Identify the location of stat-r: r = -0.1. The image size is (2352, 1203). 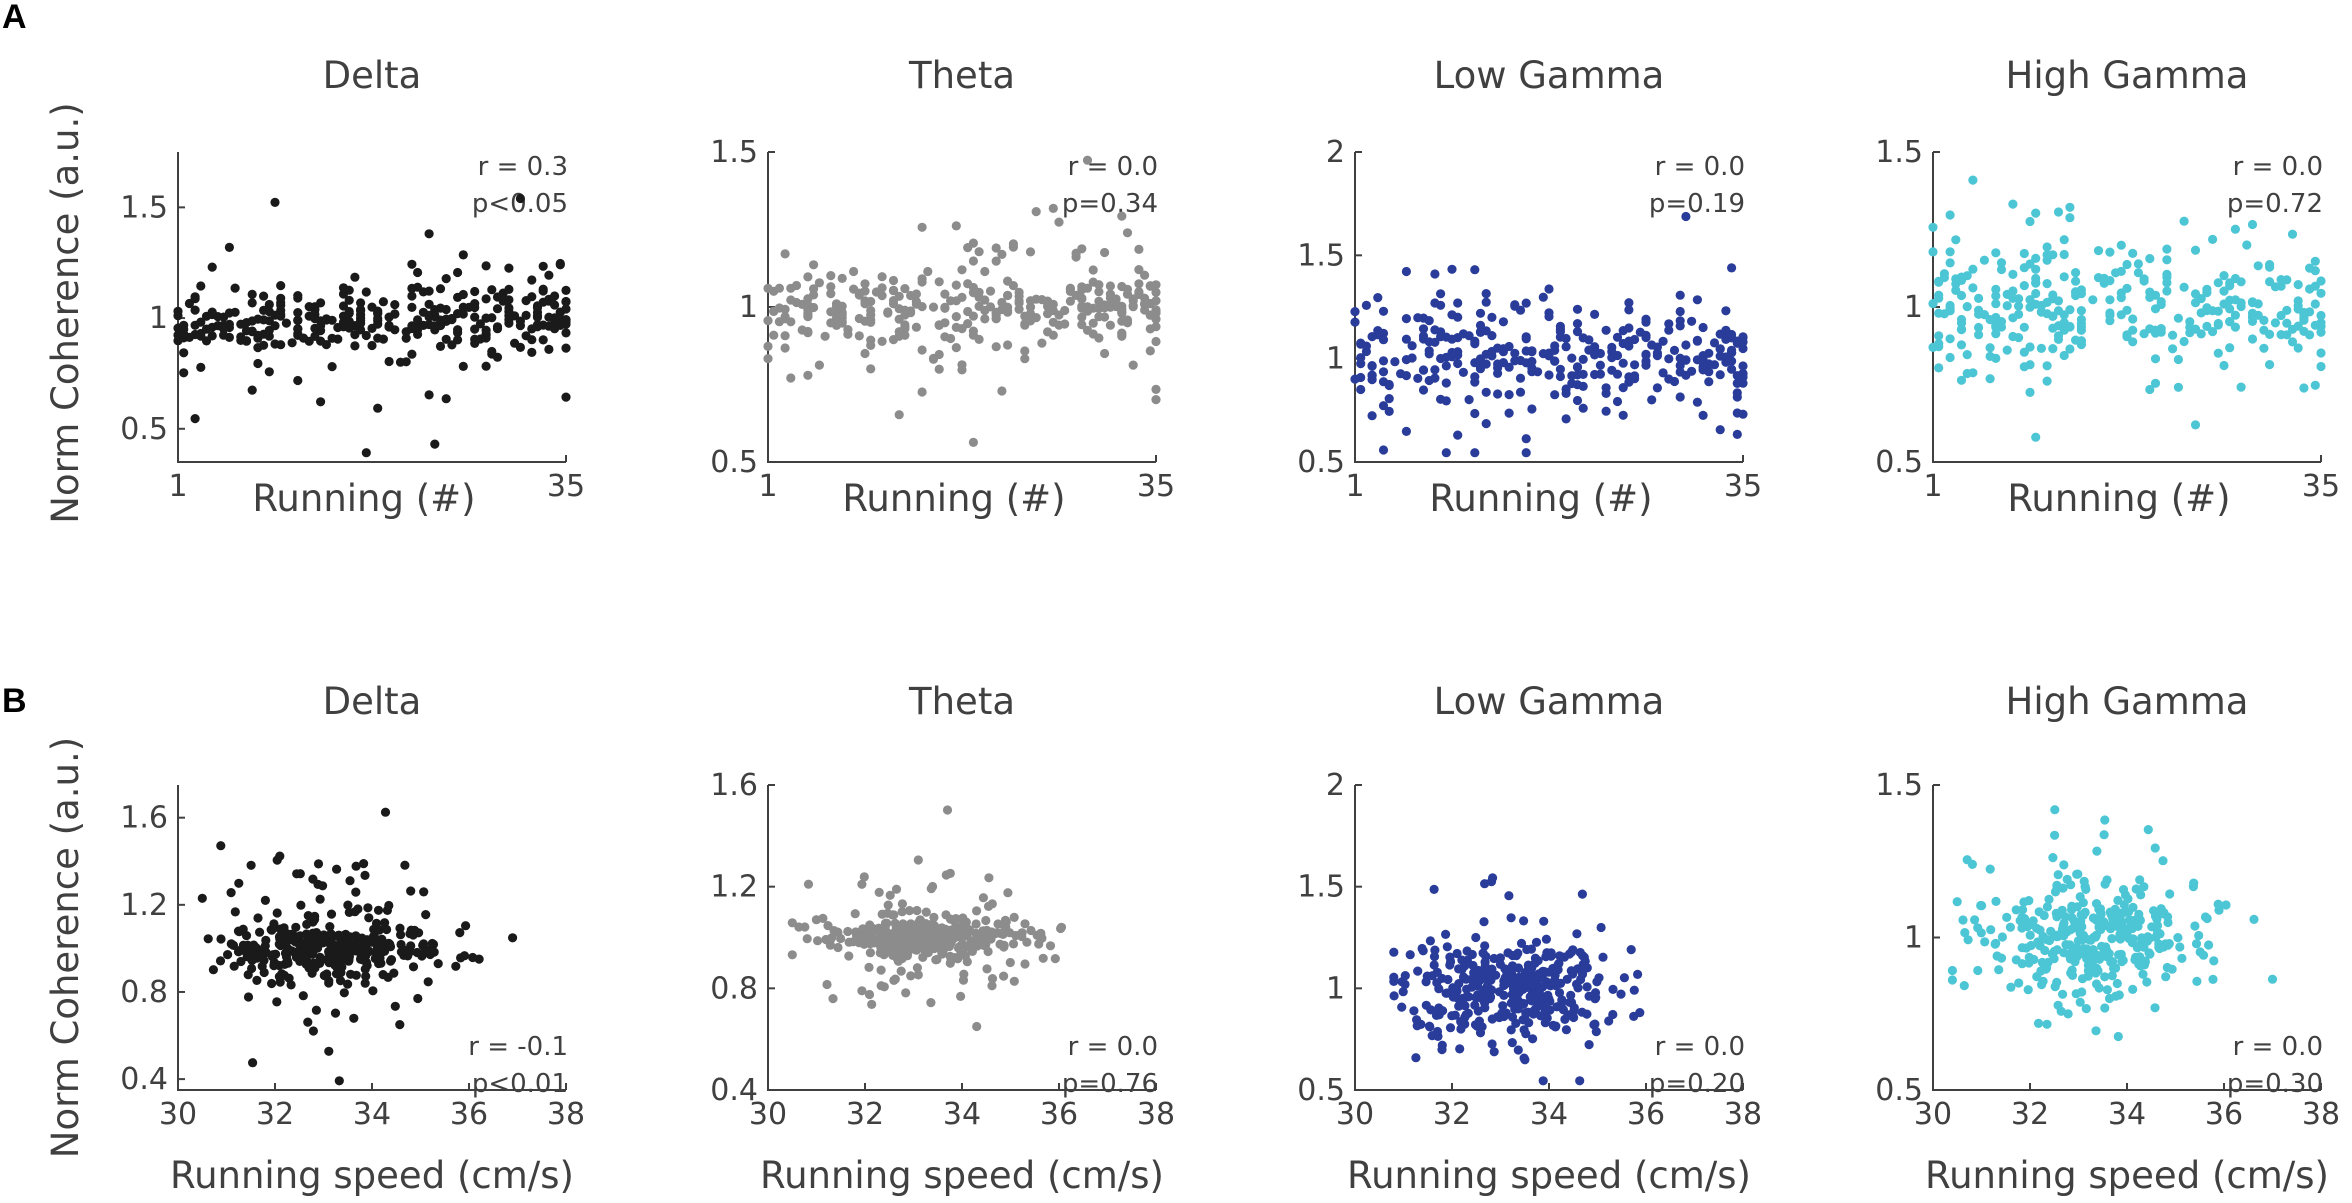
(518, 1047).